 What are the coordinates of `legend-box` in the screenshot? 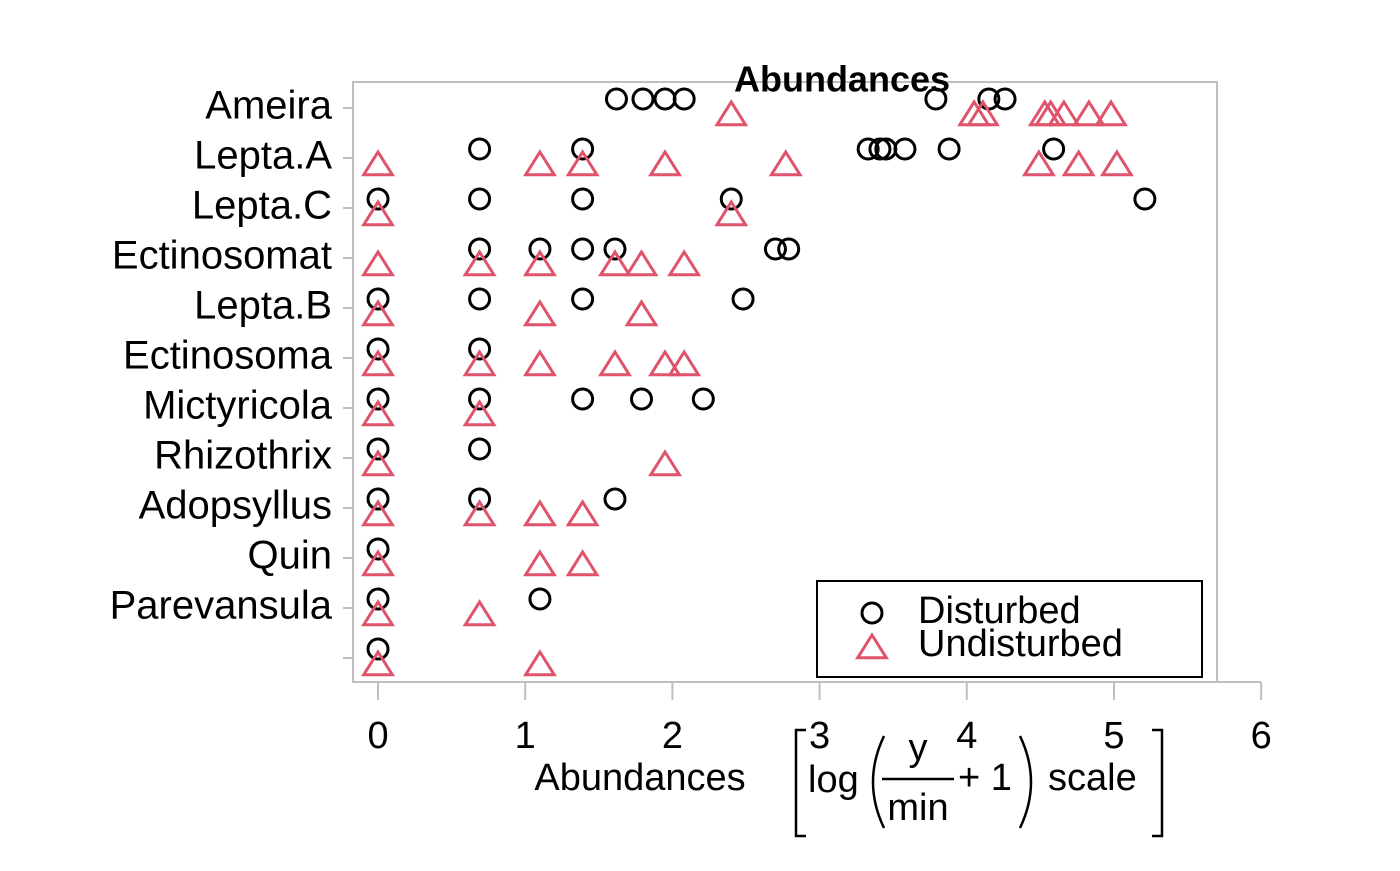 It's located at (1009, 629).